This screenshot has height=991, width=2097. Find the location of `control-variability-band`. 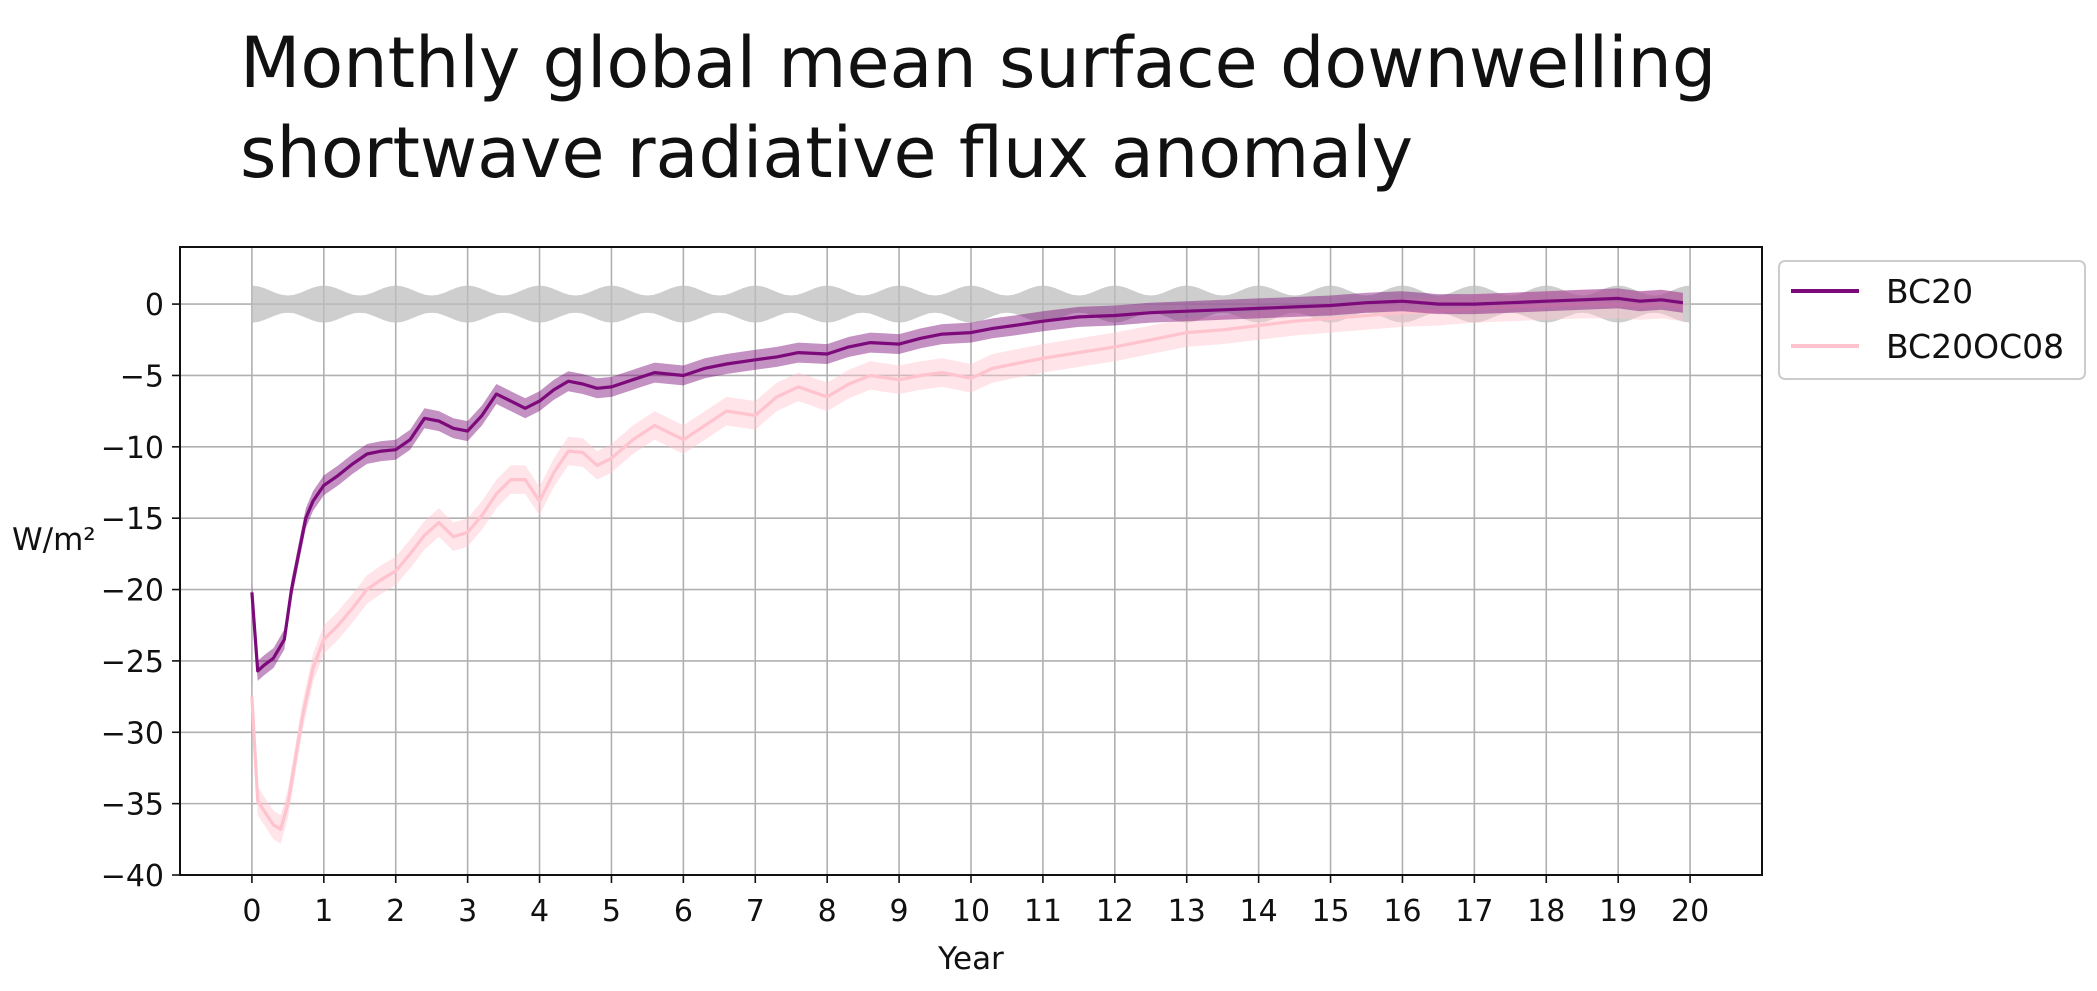

control-variability-band is located at coordinates (971, 304).